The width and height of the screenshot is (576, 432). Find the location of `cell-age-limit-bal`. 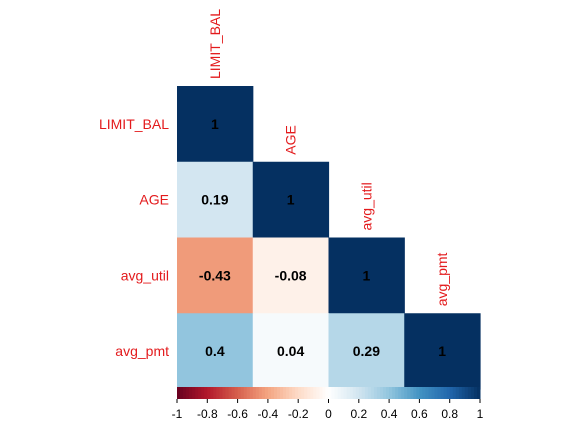

cell-age-limit-bal is located at coordinates (215, 200).